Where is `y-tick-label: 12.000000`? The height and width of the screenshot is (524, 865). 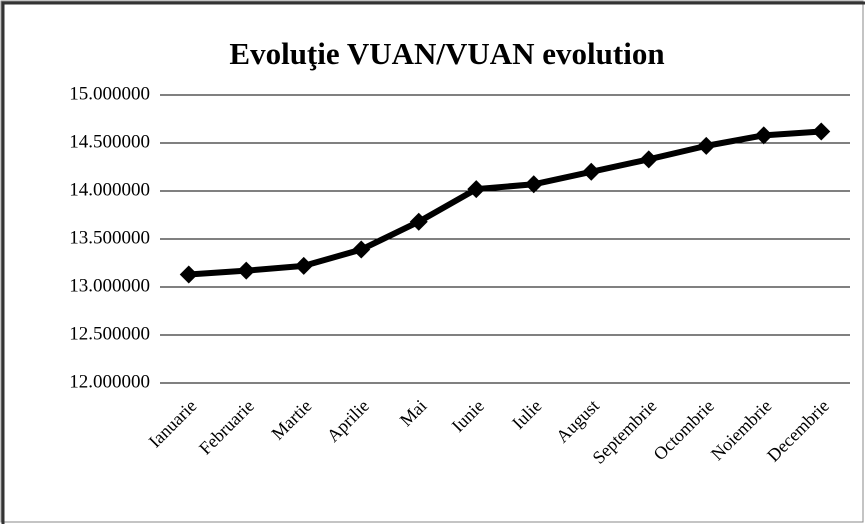 y-tick-label: 12.000000 is located at coordinates (109, 381).